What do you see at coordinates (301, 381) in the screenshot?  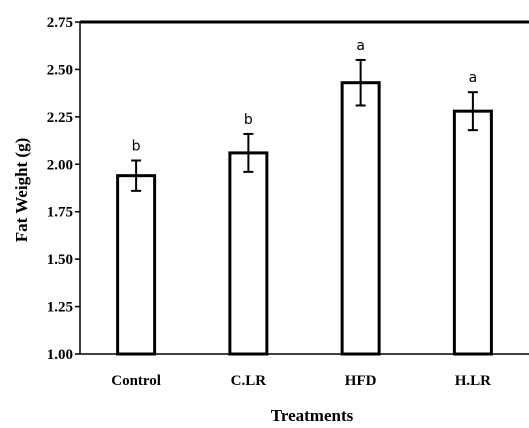 I see `x-axis-ticks: Control C.LR HFD H.LR` at bounding box center [301, 381].